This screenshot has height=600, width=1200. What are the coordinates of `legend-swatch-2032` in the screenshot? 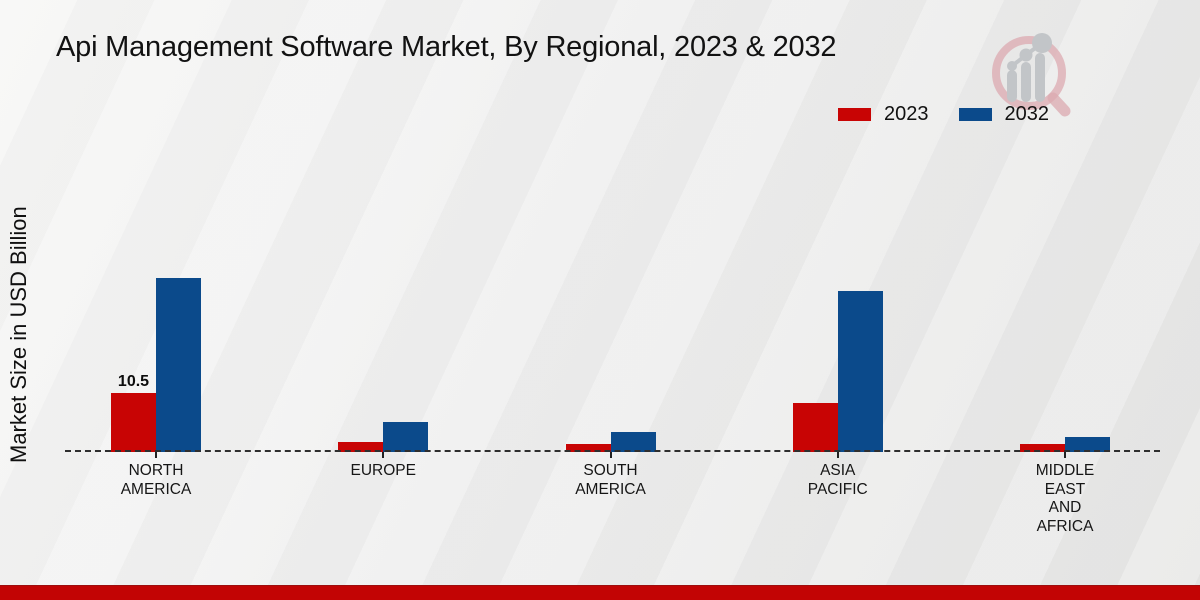 It's located at (975, 114).